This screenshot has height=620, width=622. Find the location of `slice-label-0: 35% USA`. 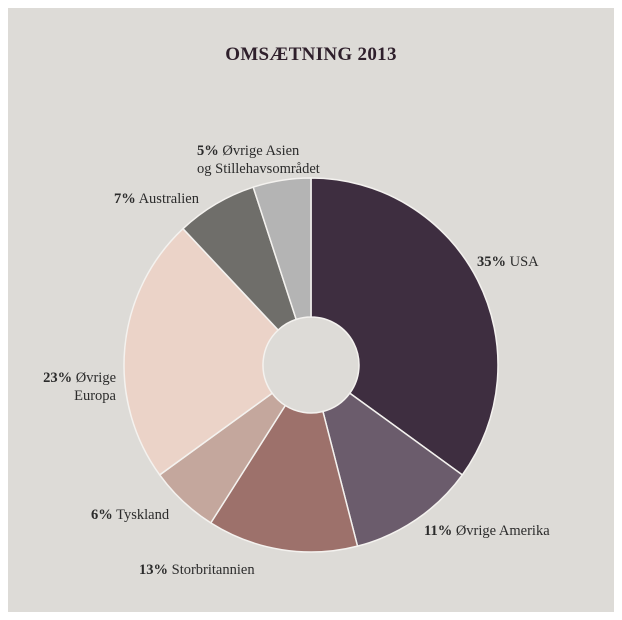

slice-label-0: 35% USA is located at coordinates (508, 262).